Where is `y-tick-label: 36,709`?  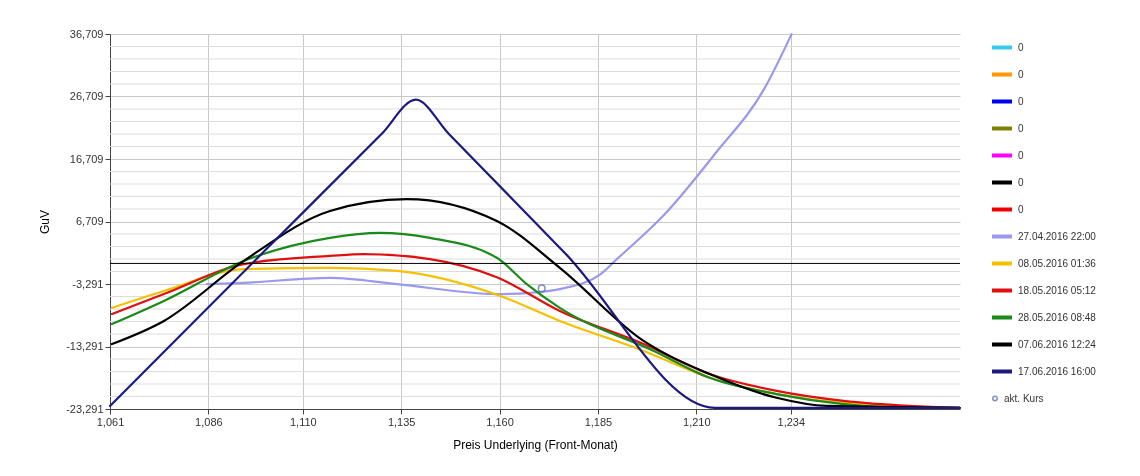 y-tick-label: 36,709 is located at coordinates (86, 33).